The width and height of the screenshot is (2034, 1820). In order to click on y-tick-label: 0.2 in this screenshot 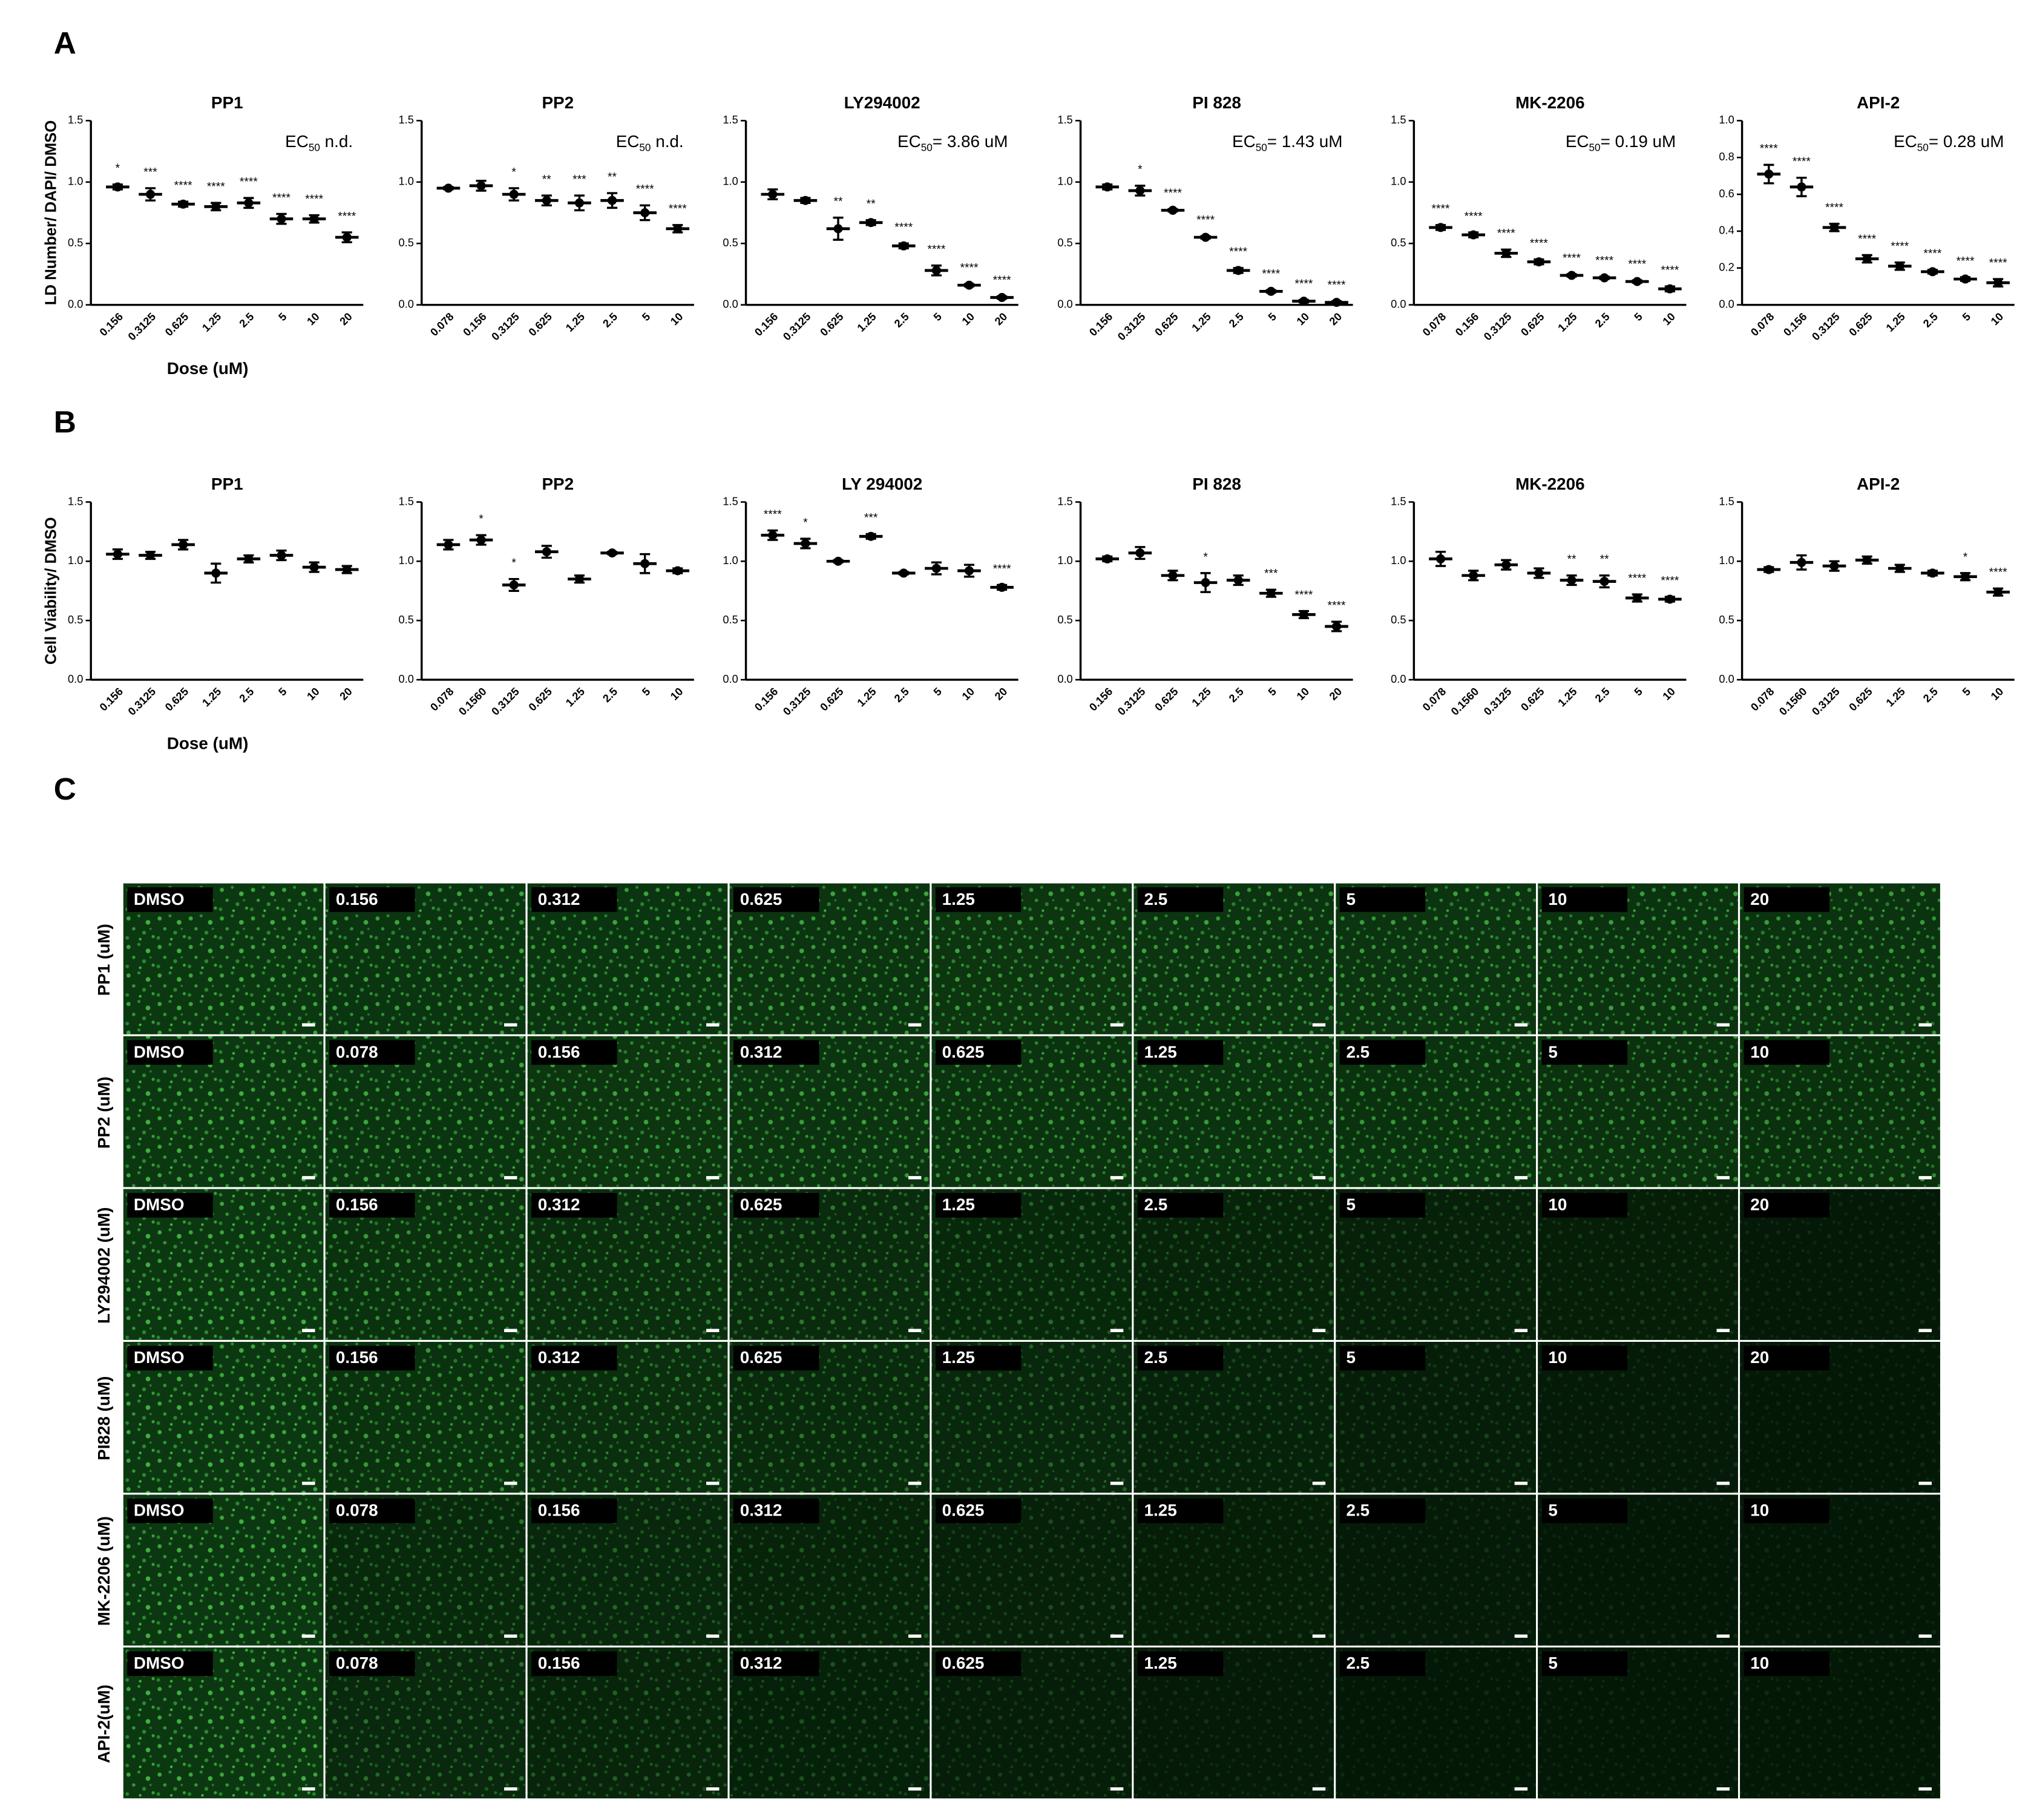, I will do `click(1726, 267)`.